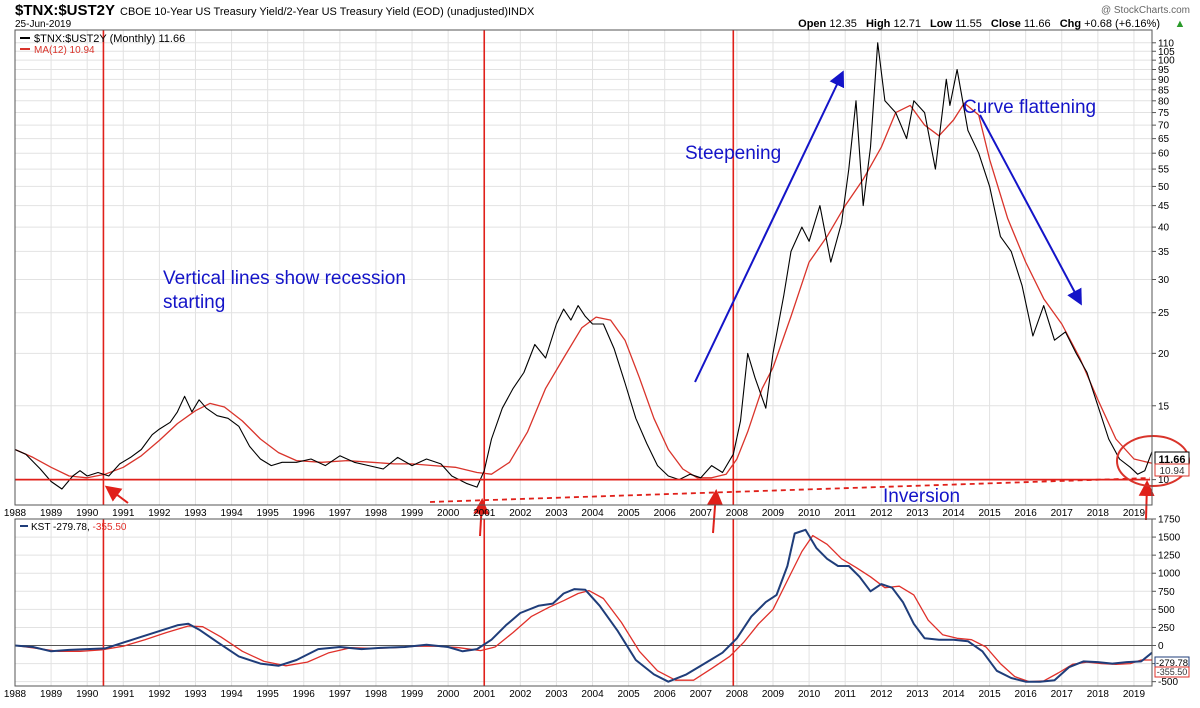 This screenshot has width=1200, height=708. I want to click on price-ytick-label-70: 70, so click(1164, 126).